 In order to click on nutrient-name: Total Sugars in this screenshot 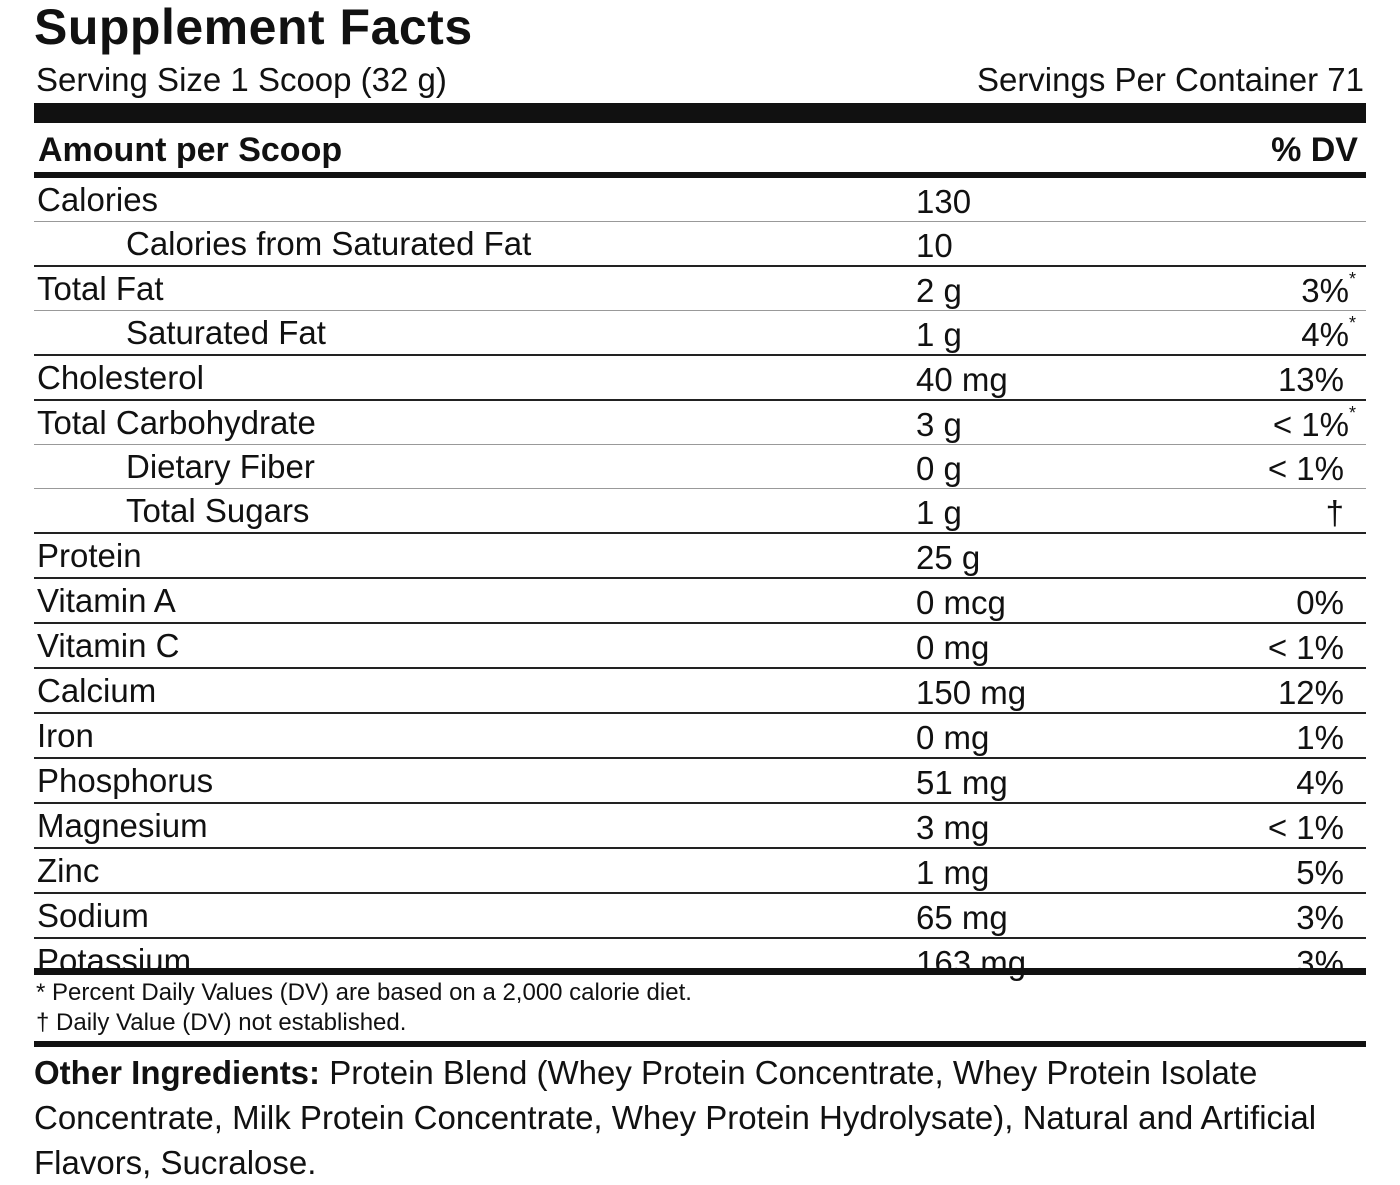, I will do `click(218, 510)`.